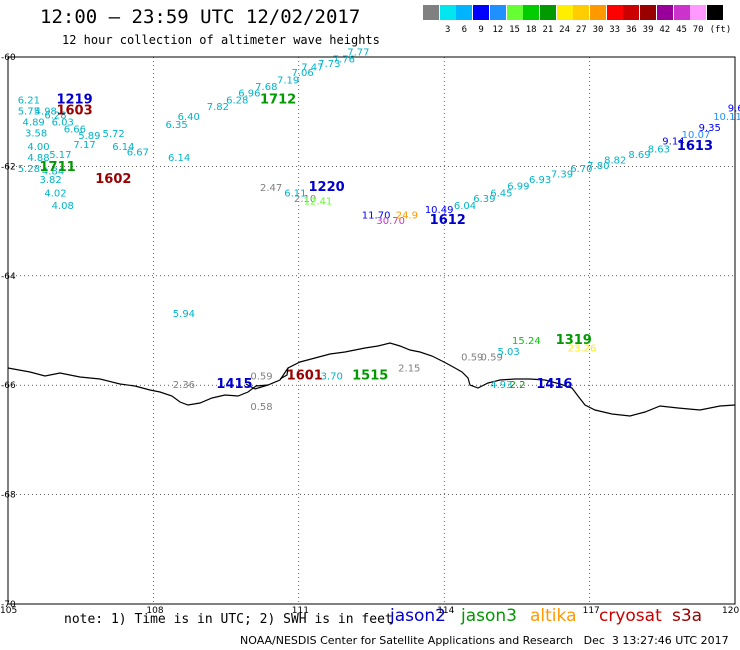 The image size is (740, 650). Describe the element at coordinates (730, 611) in the screenshot. I see `lon-label: 120` at that location.